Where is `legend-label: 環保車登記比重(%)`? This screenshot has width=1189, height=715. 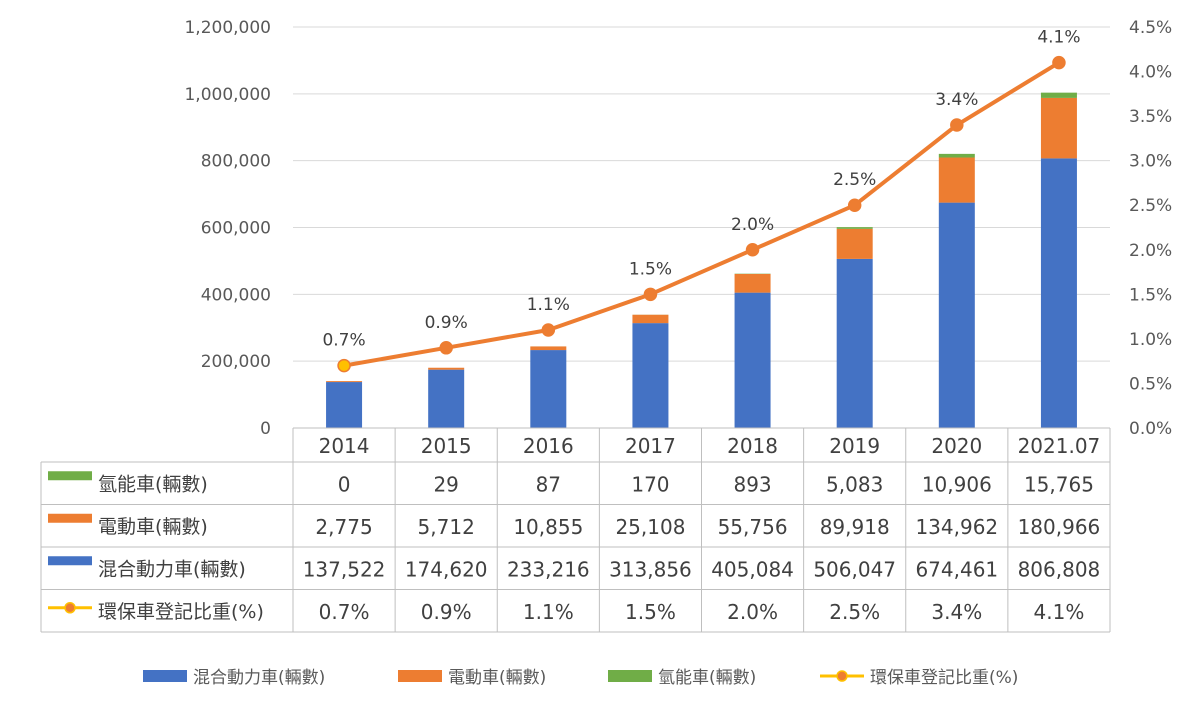 legend-label: 環保車登記比重(%) is located at coordinates (944, 678).